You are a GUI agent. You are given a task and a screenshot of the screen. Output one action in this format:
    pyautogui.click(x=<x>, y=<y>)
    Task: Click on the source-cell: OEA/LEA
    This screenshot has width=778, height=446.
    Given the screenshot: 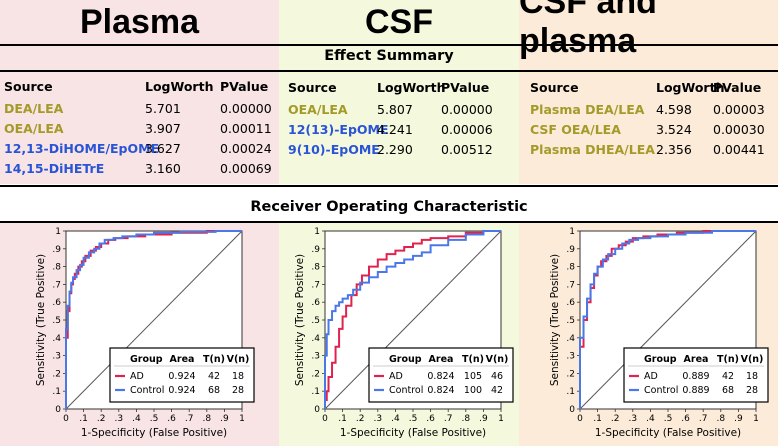 What is the action you would take?
    pyautogui.click(x=318, y=109)
    